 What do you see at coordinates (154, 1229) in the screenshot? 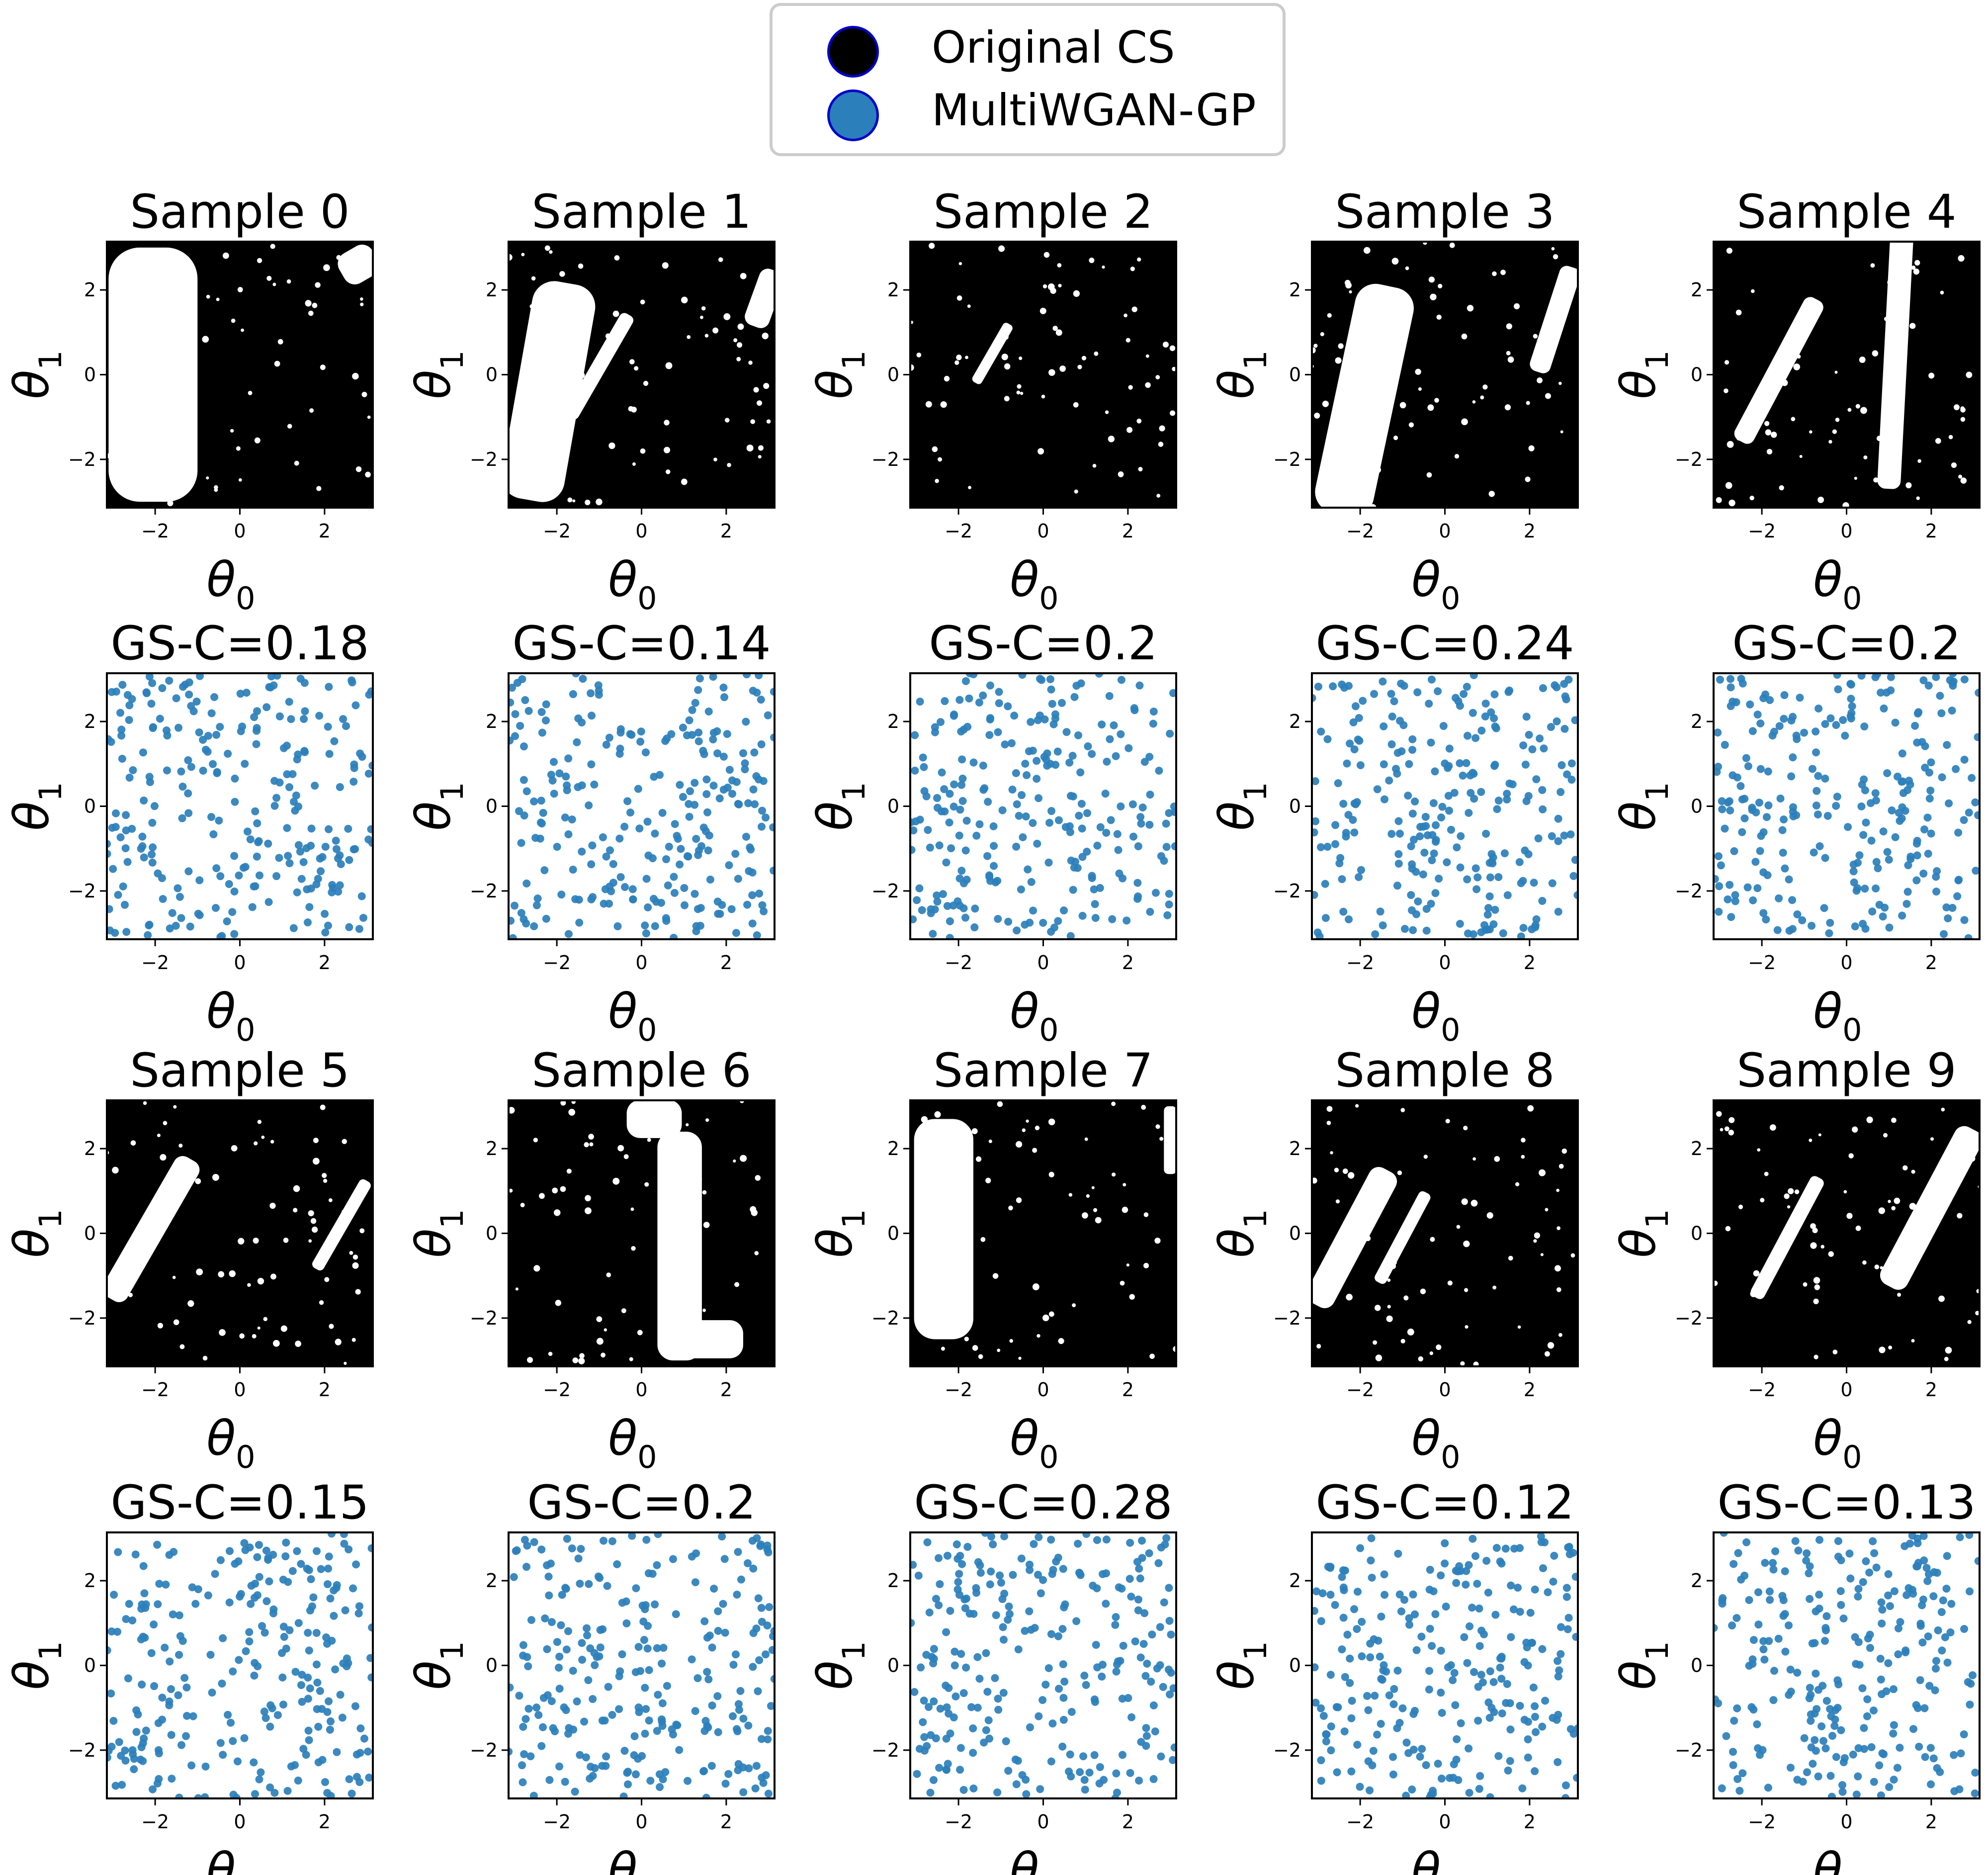
I see `free-region` at bounding box center [154, 1229].